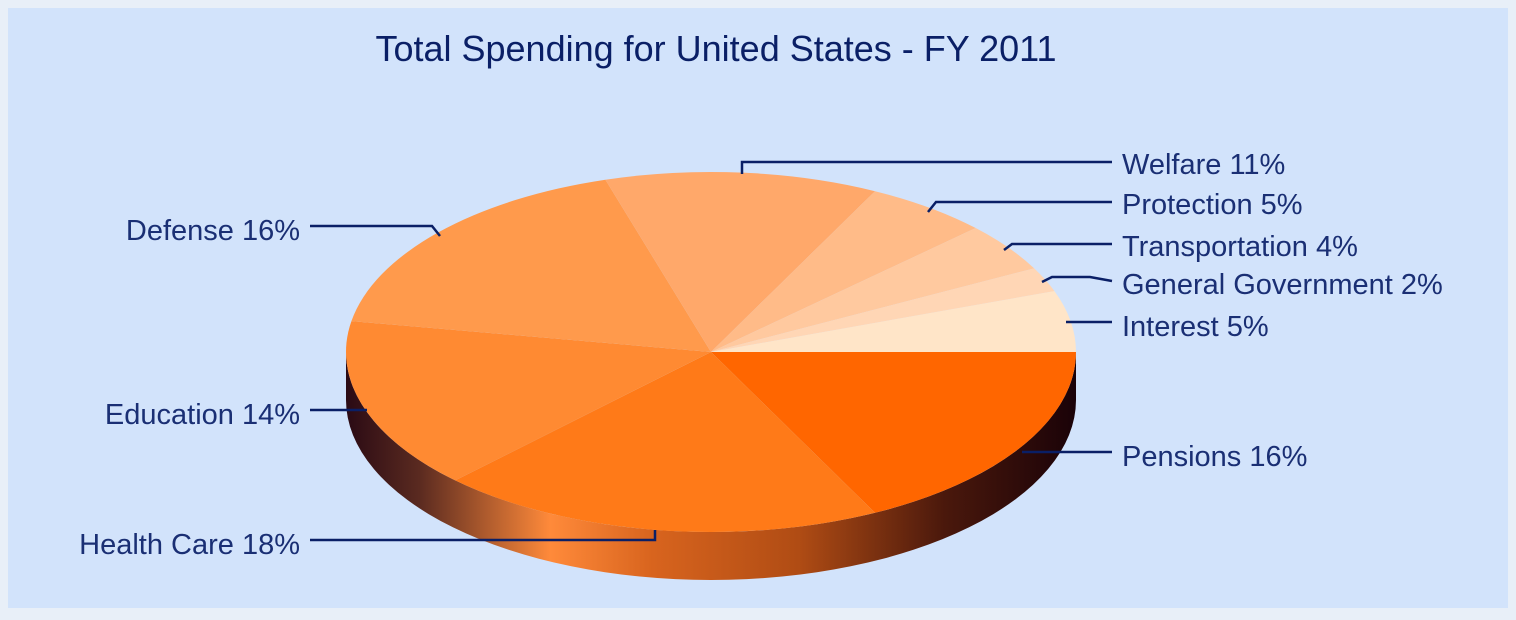  I want to click on pie-slice-general-government, so click(883, 310).